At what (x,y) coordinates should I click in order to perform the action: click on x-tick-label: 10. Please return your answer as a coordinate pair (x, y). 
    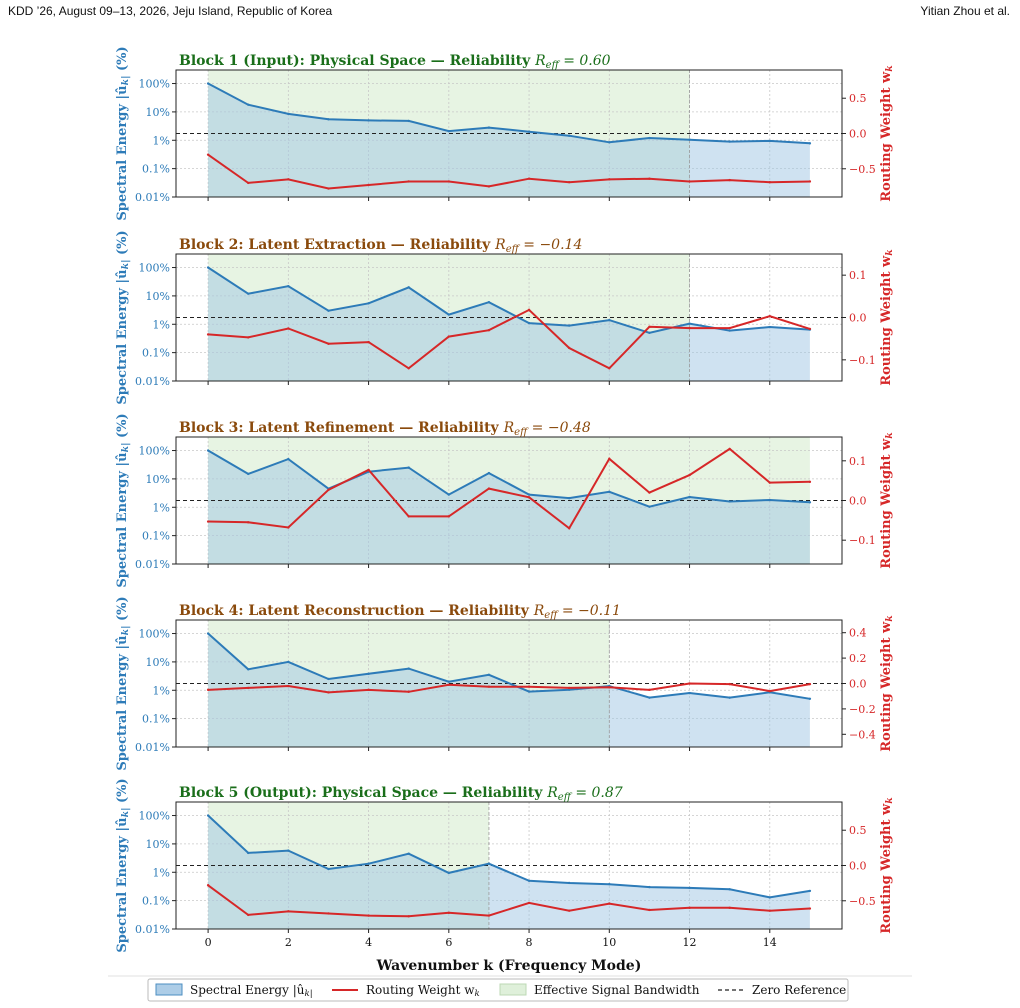
    Looking at the image, I should click on (609, 942).